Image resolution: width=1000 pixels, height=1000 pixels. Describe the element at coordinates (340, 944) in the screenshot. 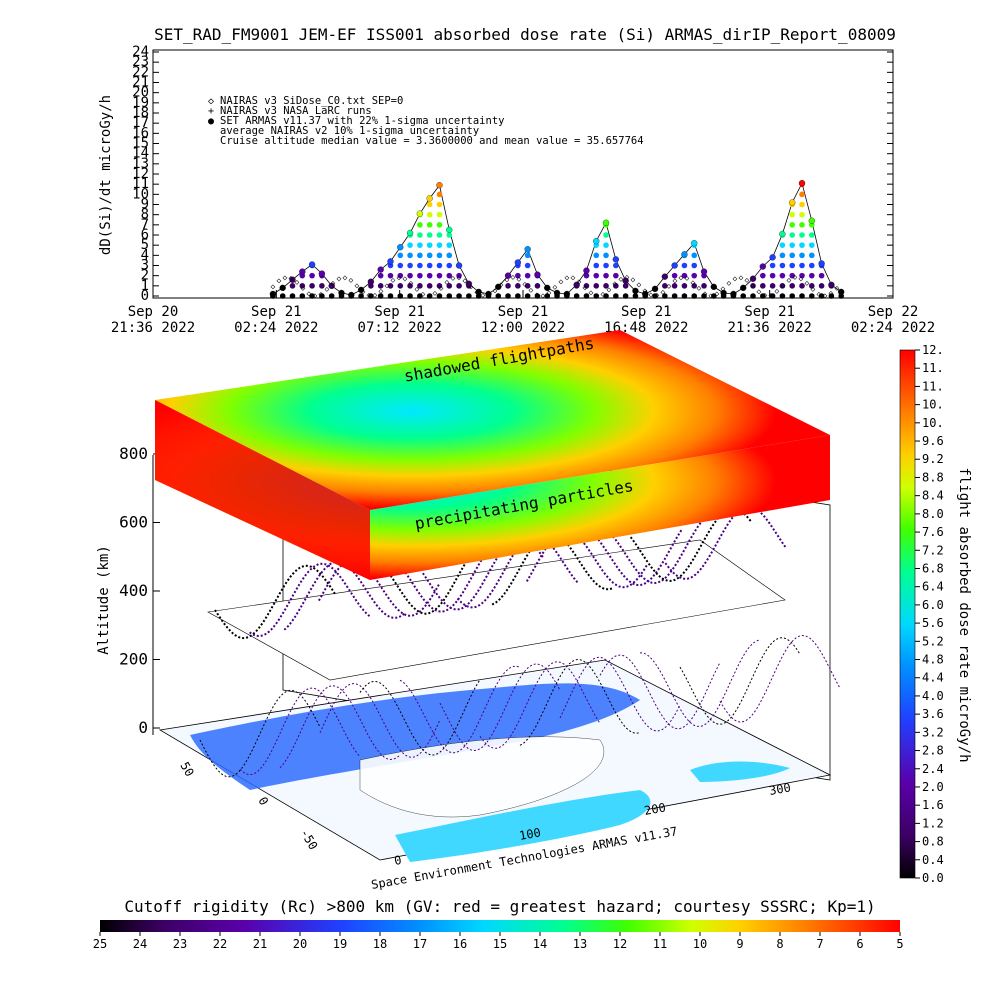

I see `cutoff-tick-label: 19` at that location.